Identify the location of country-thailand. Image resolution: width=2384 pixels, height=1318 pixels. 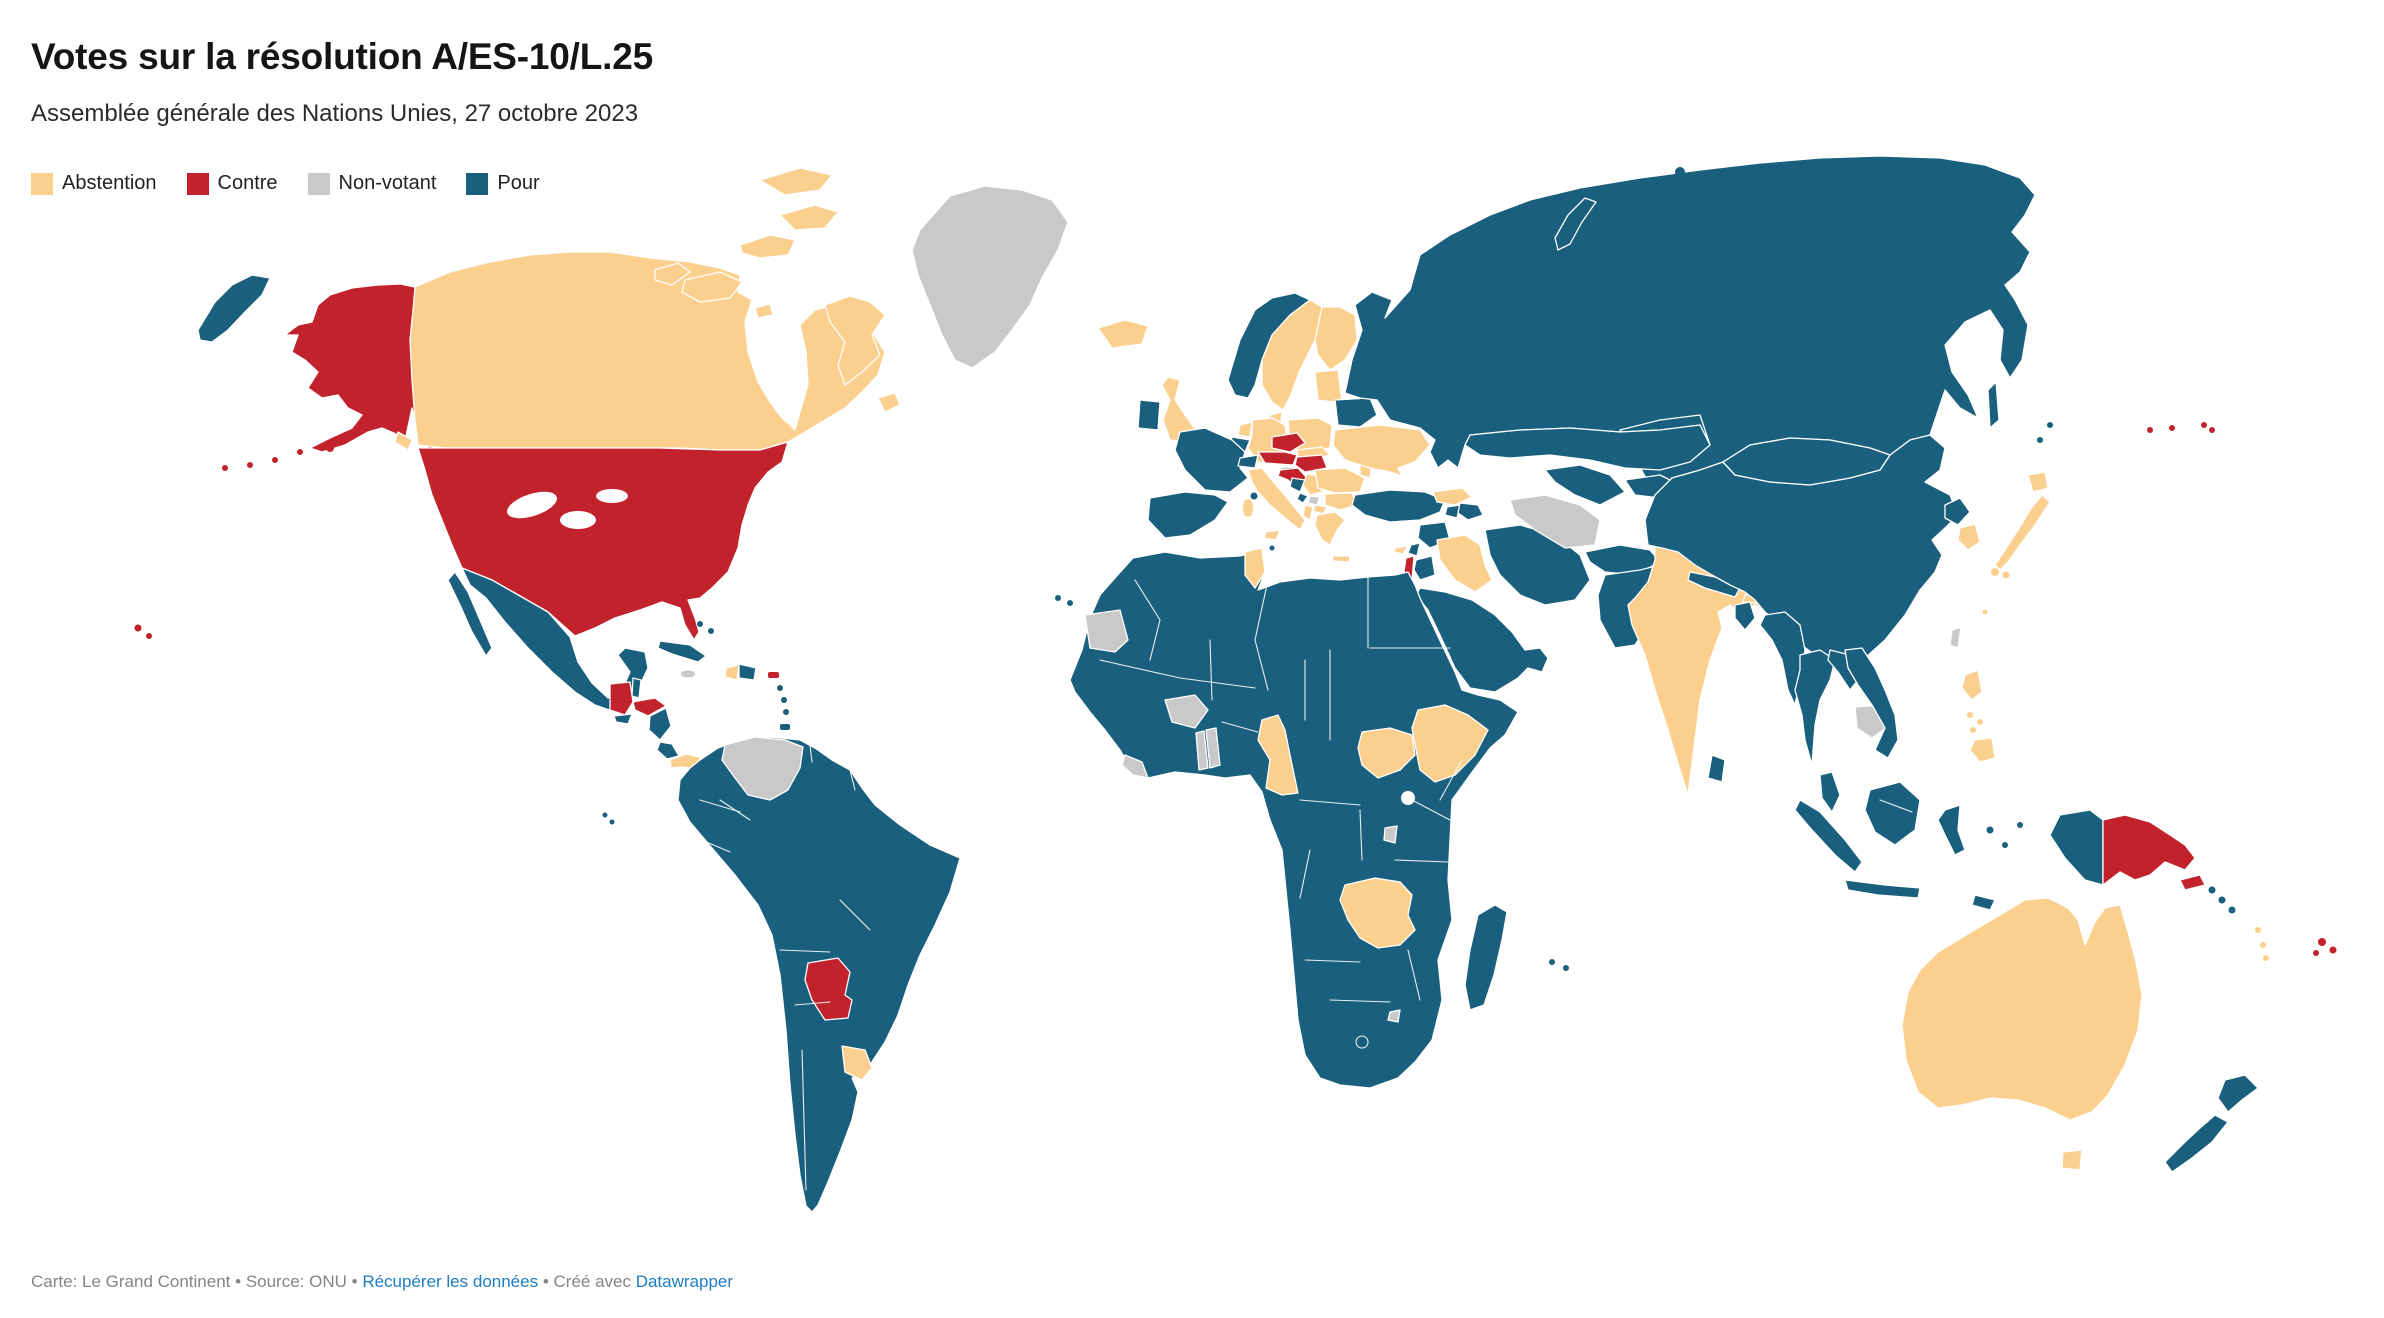
(1815, 707).